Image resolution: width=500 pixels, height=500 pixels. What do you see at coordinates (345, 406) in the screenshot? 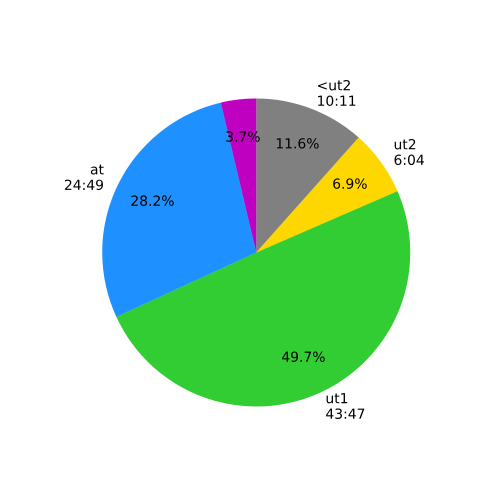
I see `slice-label: ut1 43:47` at bounding box center [345, 406].